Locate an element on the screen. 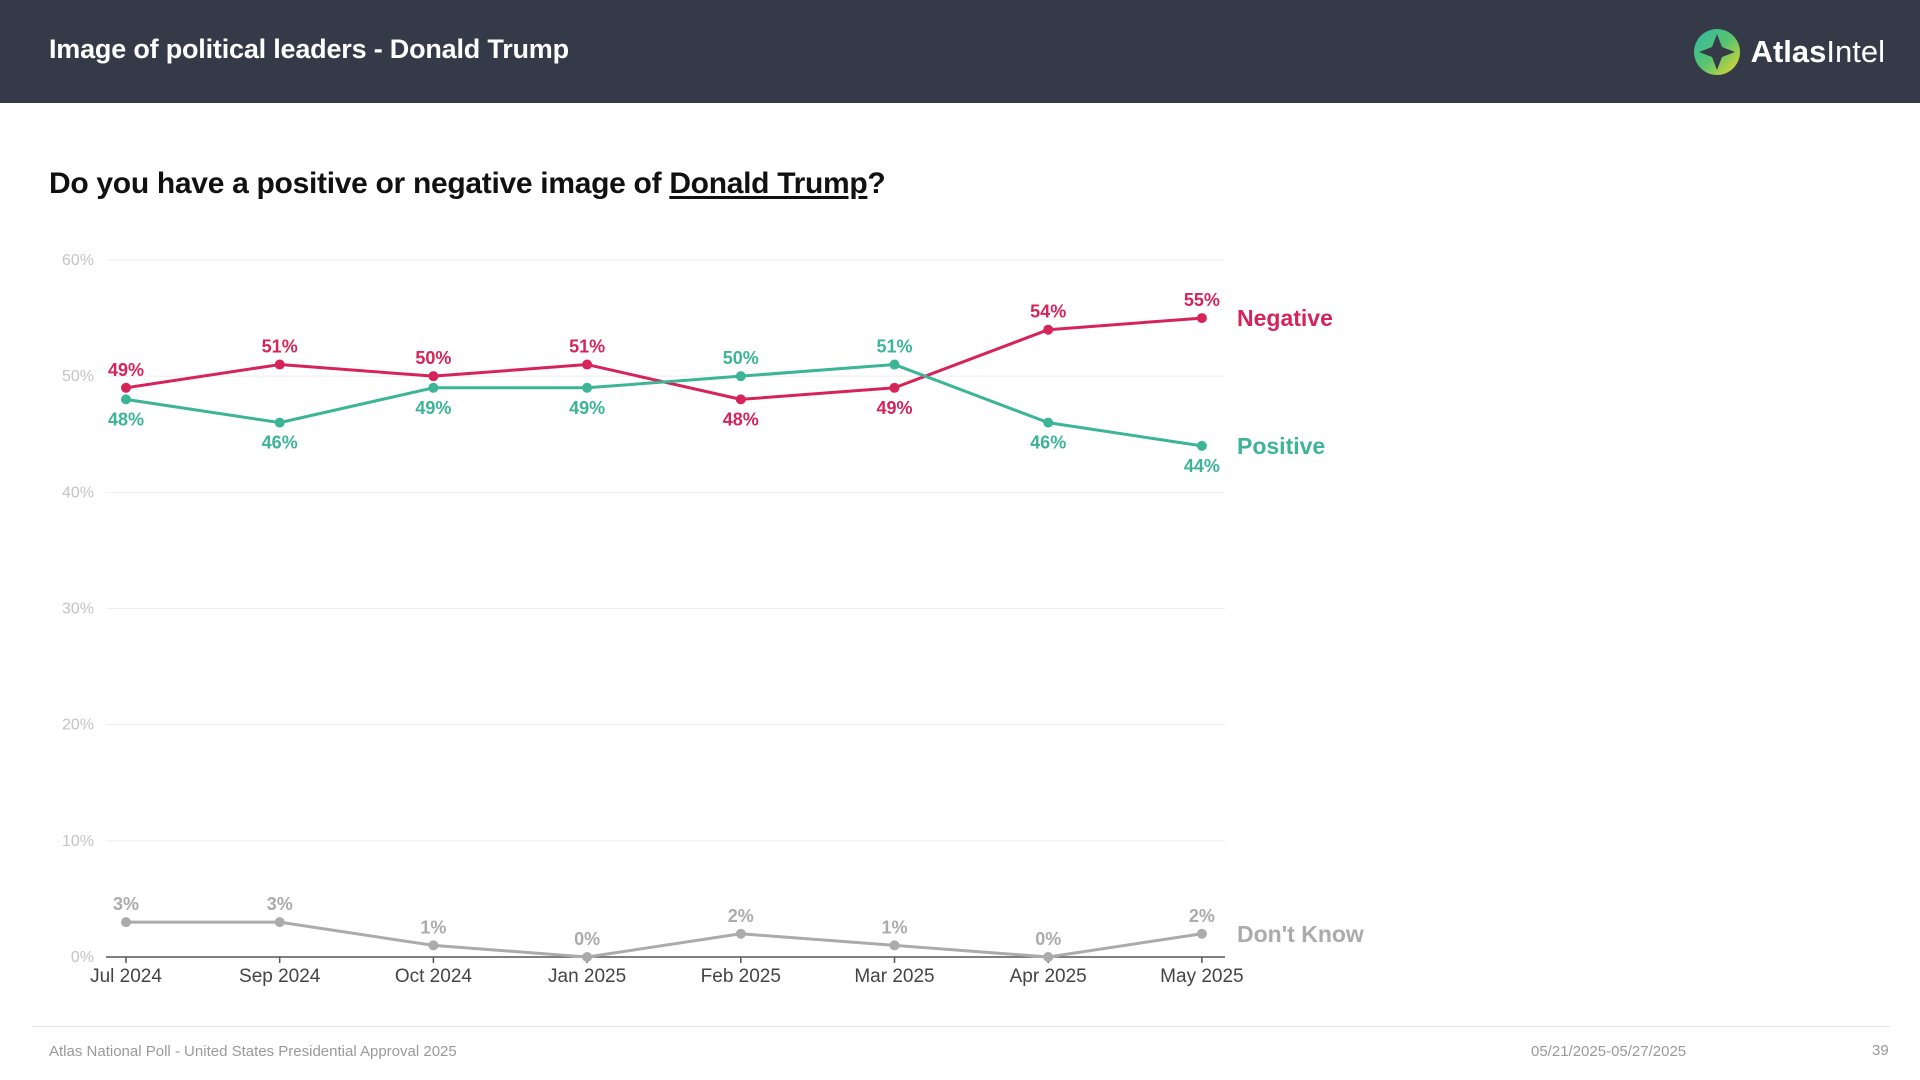  brand-name: AtlasIntel is located at coordinates (1818, 52).